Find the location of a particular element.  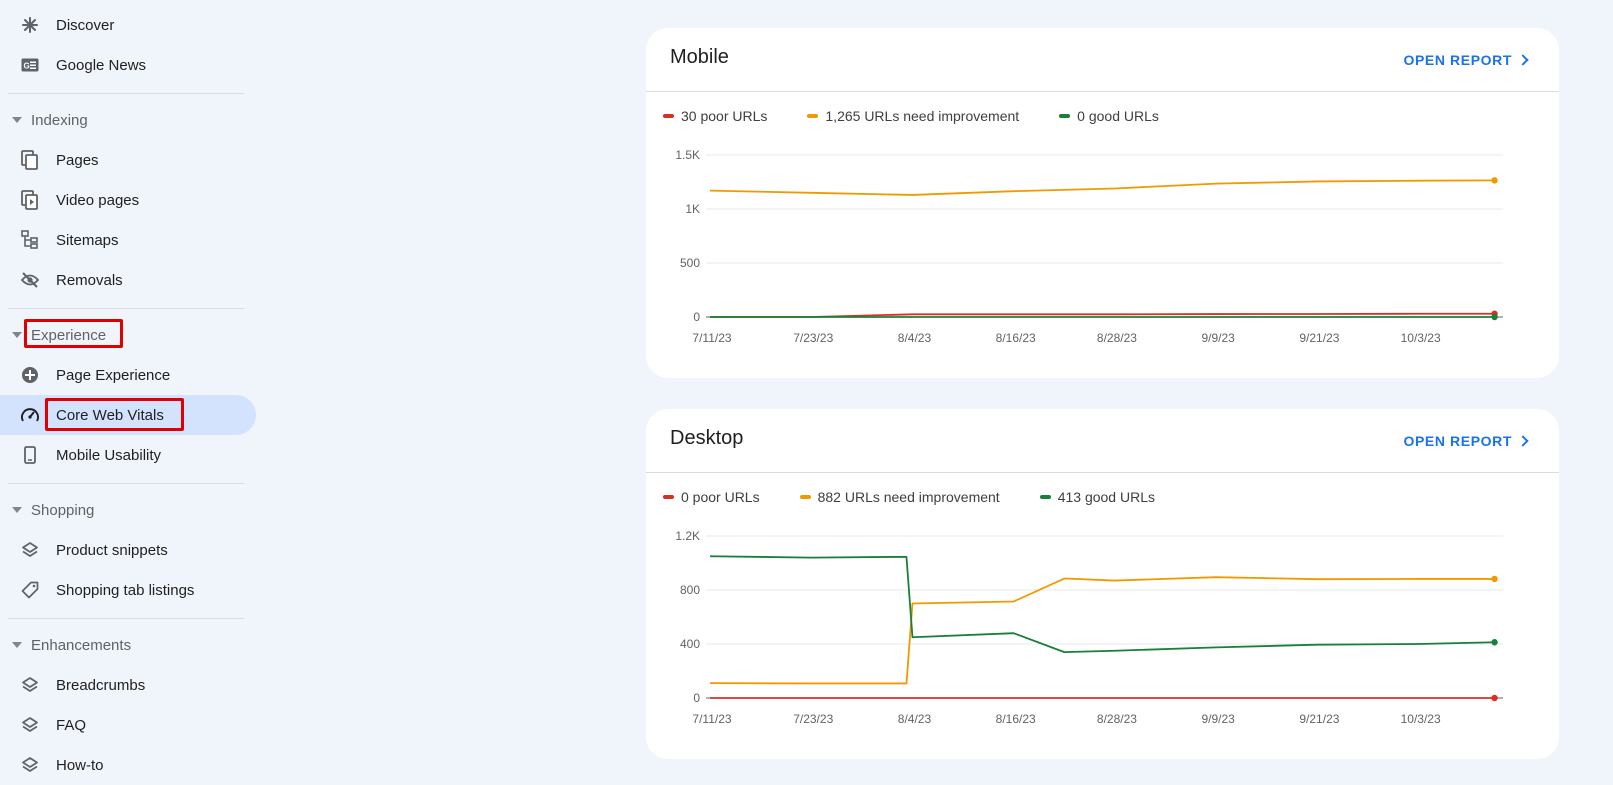

sidebar-item-label: Discover is located at coordinates (85, 25).